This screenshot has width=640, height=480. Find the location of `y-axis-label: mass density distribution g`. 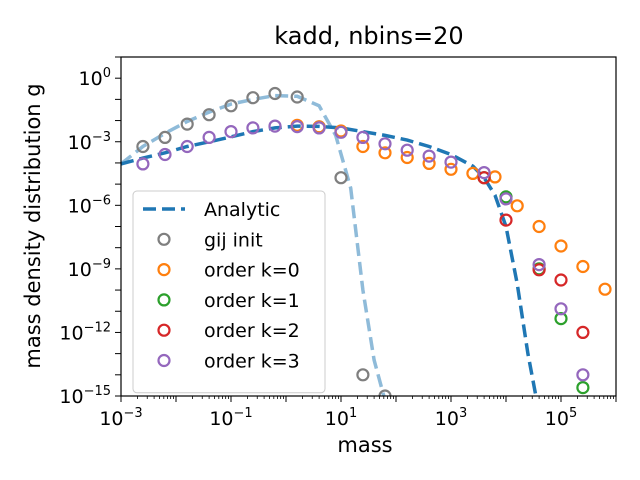

y-axis-label: mass density distribution g is located at coordinates (33, 225).